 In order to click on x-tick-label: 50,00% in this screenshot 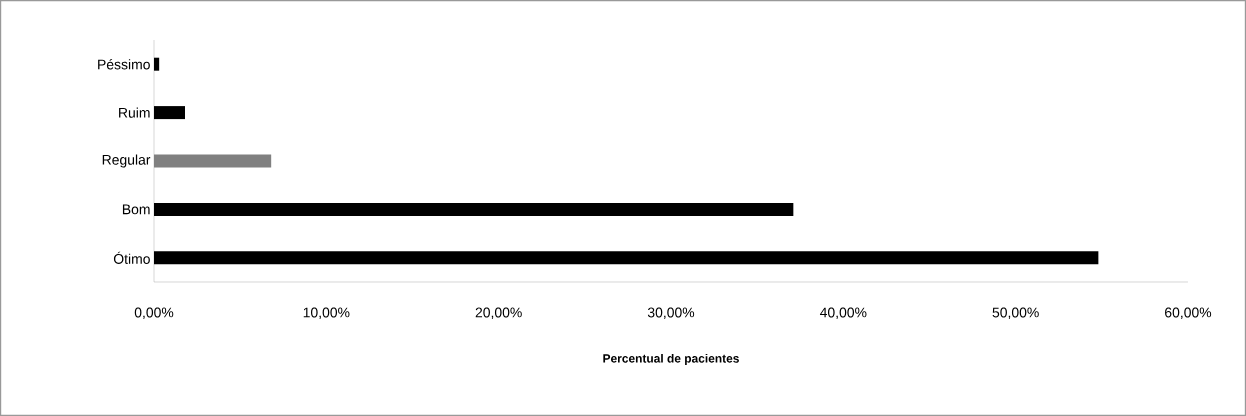, I will do `click(1015, 313)`.